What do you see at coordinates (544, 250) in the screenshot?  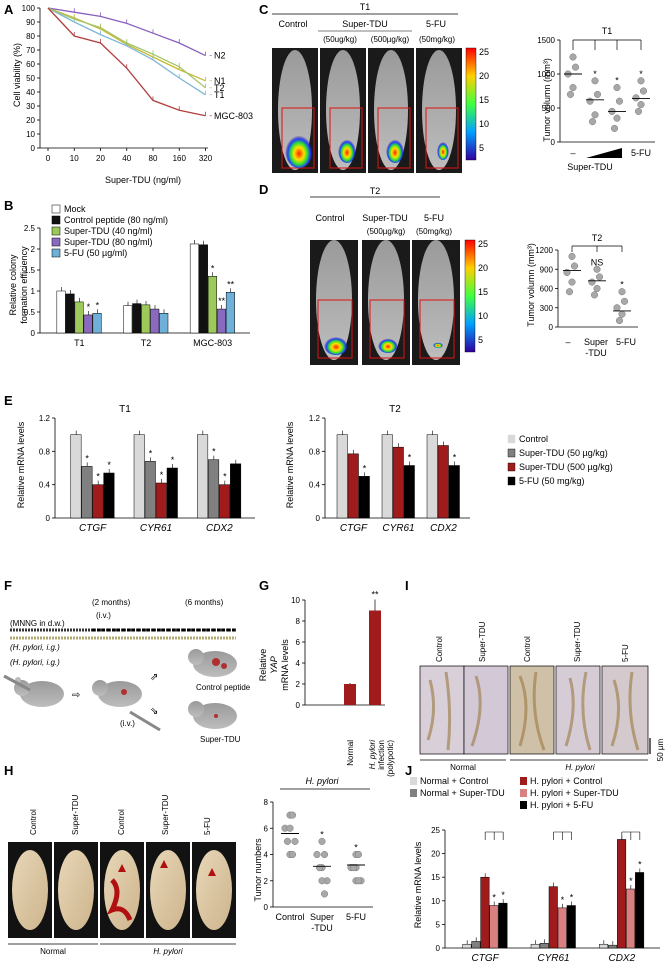 I see `d-ytick-label: 1200` at bounding box center [544, 250].